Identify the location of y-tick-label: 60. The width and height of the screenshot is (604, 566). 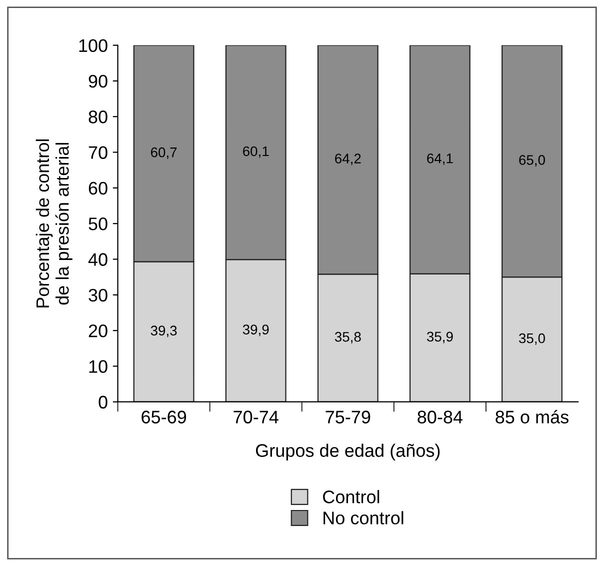
(98, 188).